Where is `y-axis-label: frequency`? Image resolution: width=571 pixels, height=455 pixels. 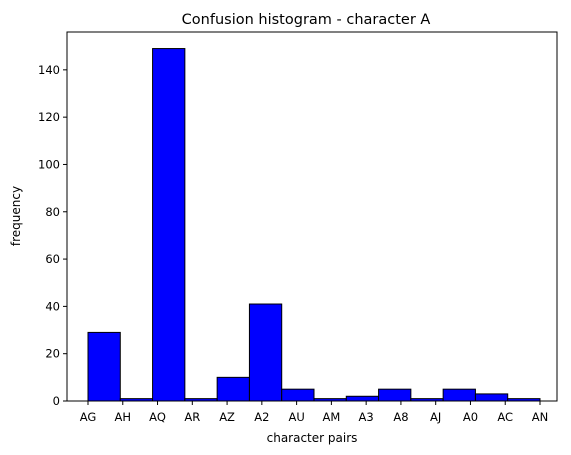 y-axis-label: frequency is located at coordinates (16, 216).